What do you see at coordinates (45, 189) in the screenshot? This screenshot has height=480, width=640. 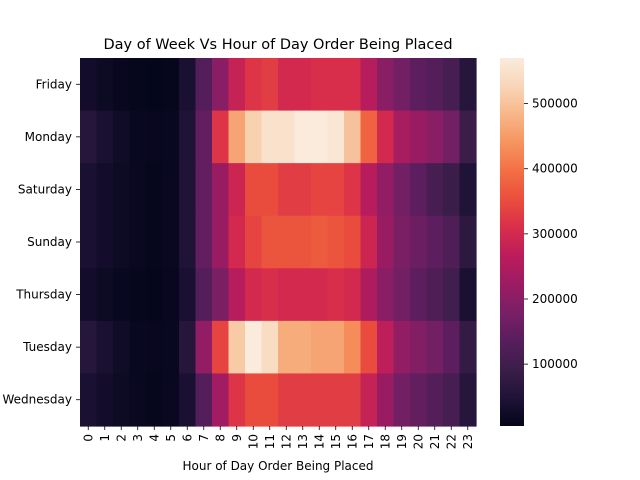 I see `y-tick-label: Saturday` at bounding box center [45, 189].